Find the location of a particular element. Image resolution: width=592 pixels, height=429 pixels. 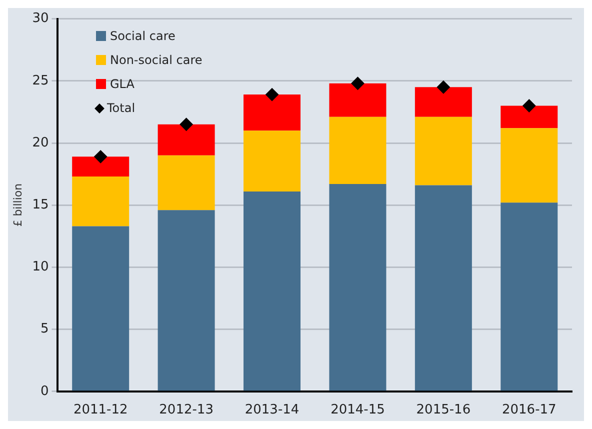

x-tick-label: 2015-16 is located at coordinates (443, 410).